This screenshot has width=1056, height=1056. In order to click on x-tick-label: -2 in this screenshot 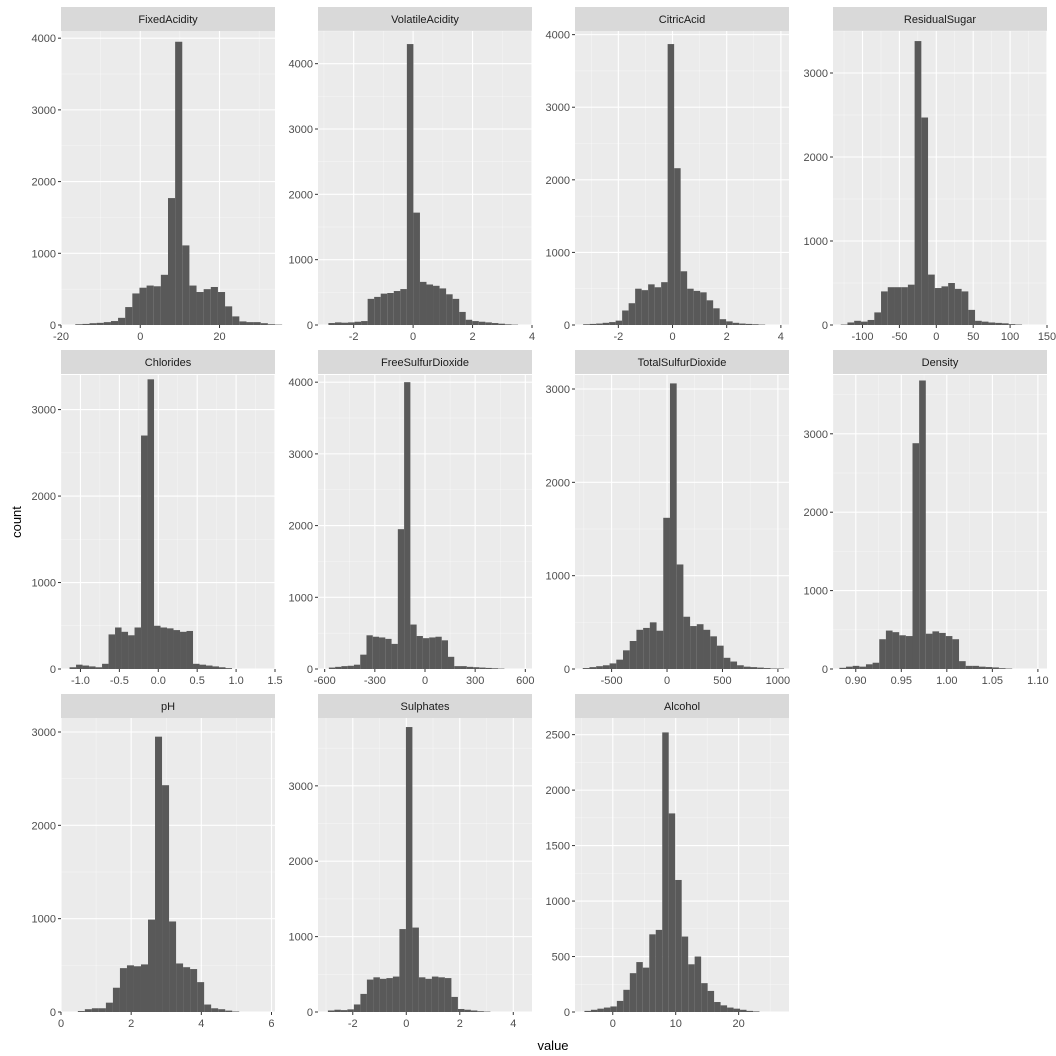, I will do `click(354, 337)`.